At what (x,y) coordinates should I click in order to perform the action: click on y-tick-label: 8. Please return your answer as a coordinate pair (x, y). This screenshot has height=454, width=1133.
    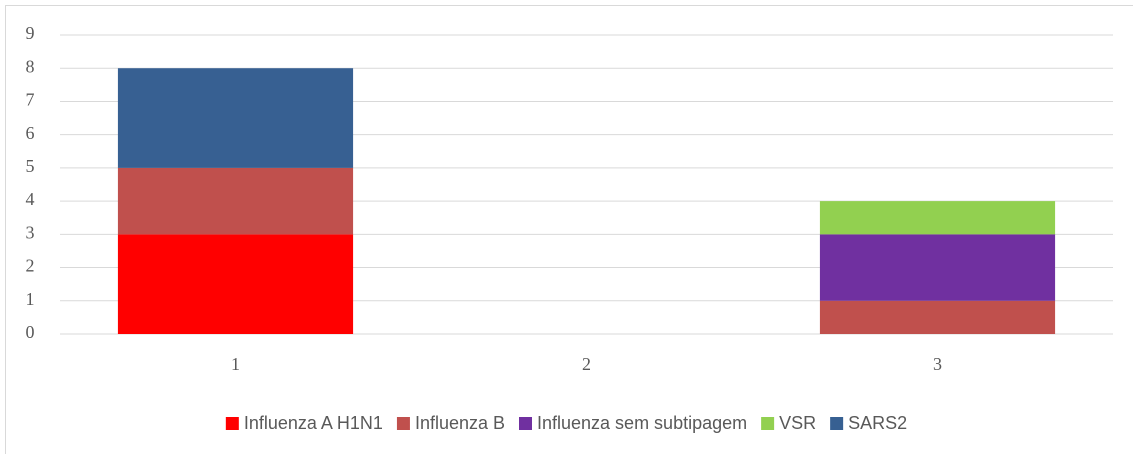
    Looking at the image, I should click on (30, 66).